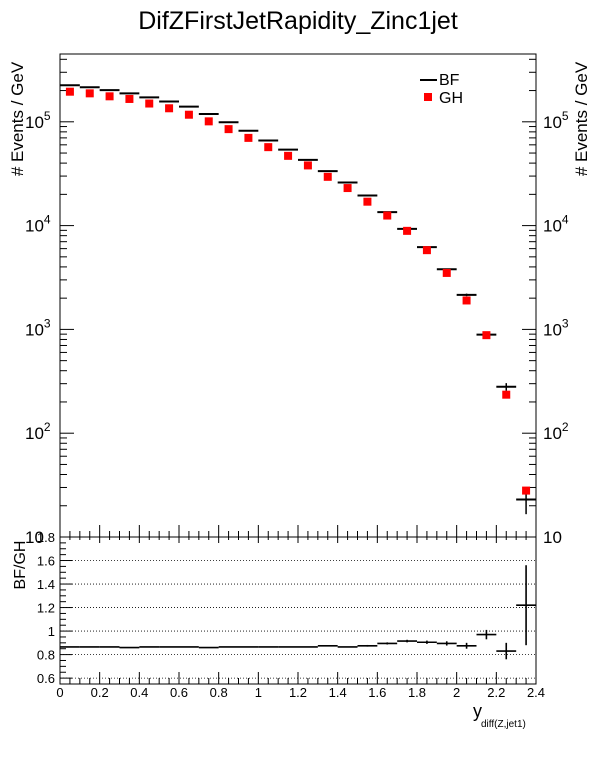 This screenshot has height=777, width=596. Describe the element at coordinates (46, 608) in the screenshot. I see `ratio-y-tick-label: 1.2` at that location.